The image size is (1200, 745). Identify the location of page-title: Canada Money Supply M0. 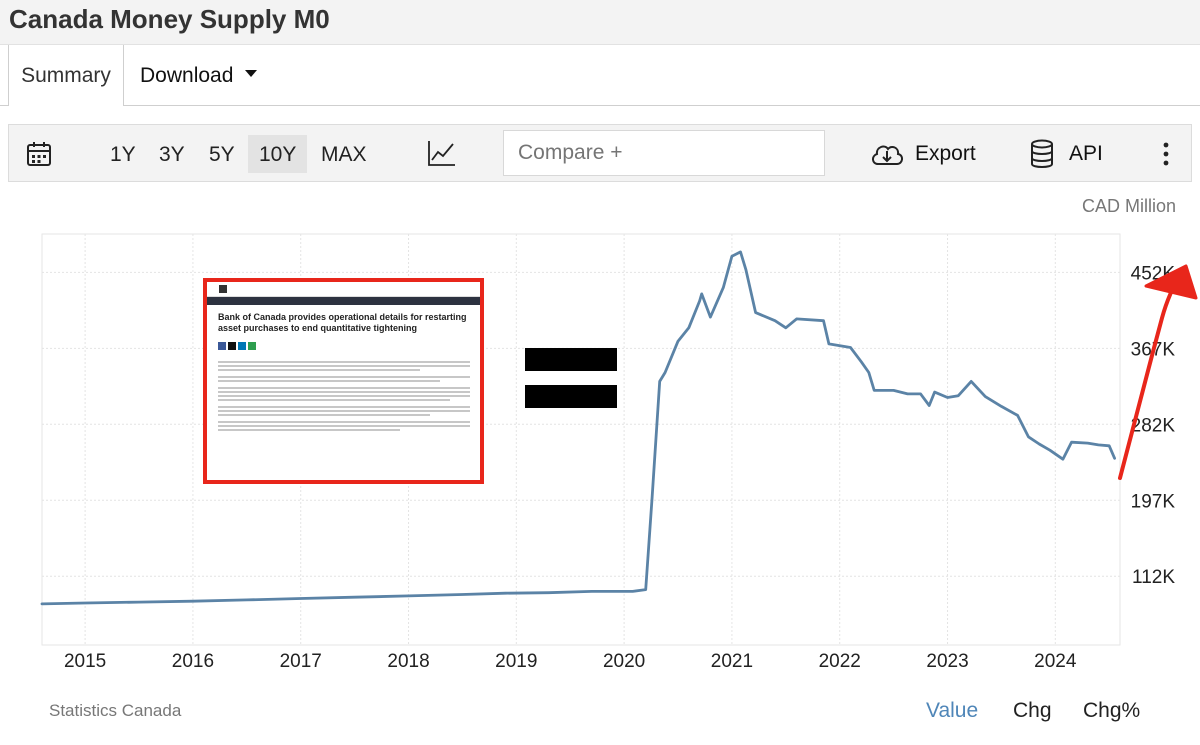
(169, 19).